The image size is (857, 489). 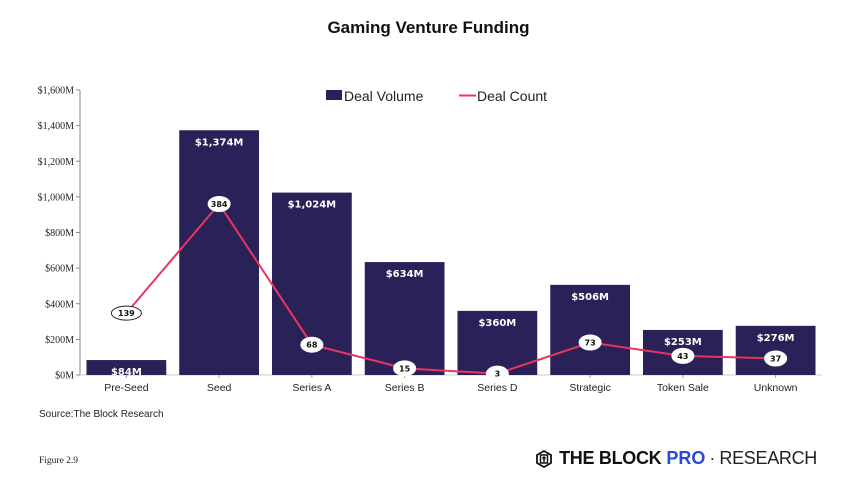 I want to click on bar-value-label: $84M, so click(x=126, y=372).